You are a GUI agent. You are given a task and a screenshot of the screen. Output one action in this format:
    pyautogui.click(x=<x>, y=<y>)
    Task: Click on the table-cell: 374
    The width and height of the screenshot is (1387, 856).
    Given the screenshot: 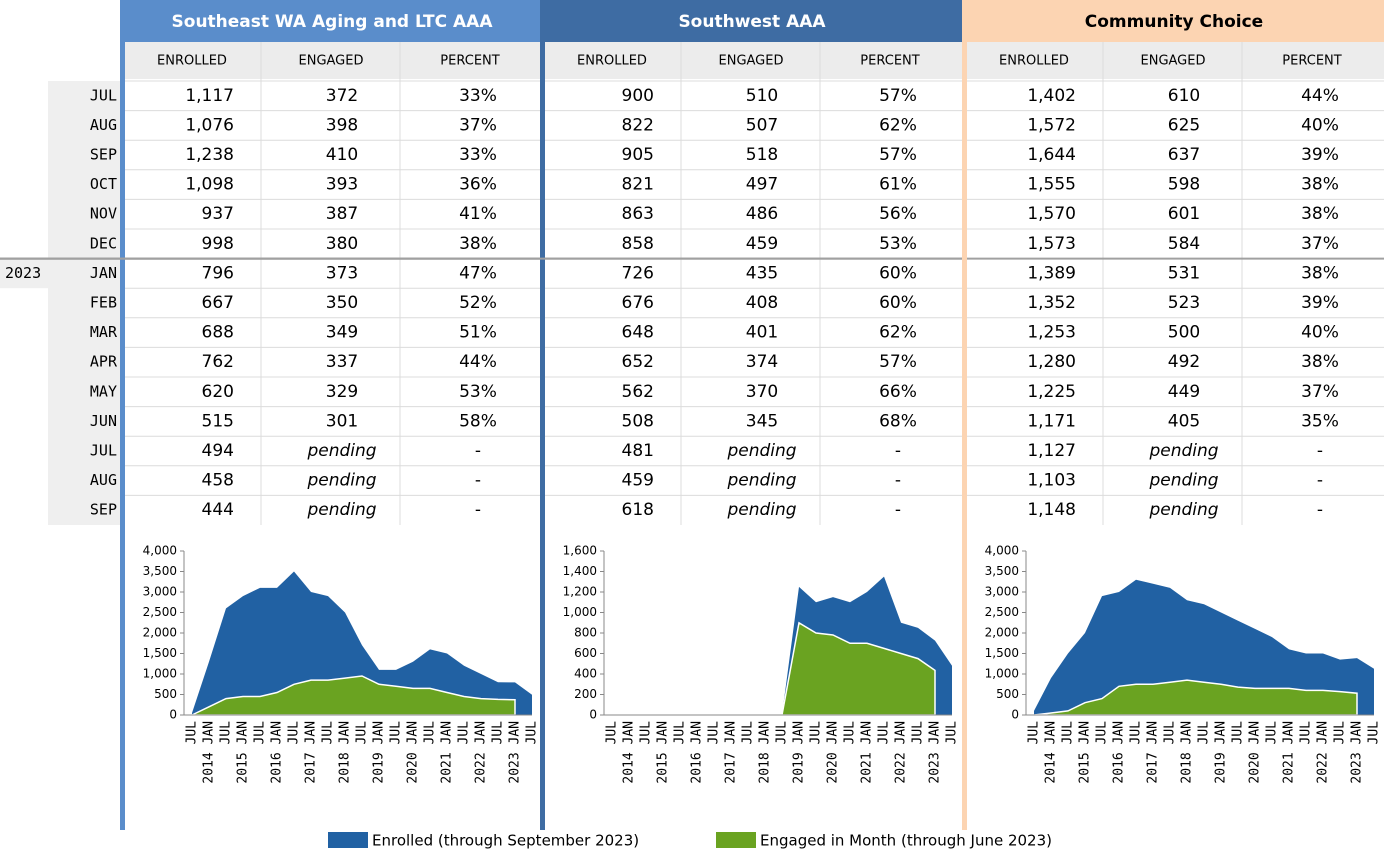 What is the action you would take?
    pyautogui.click(x=762, y=362)
    